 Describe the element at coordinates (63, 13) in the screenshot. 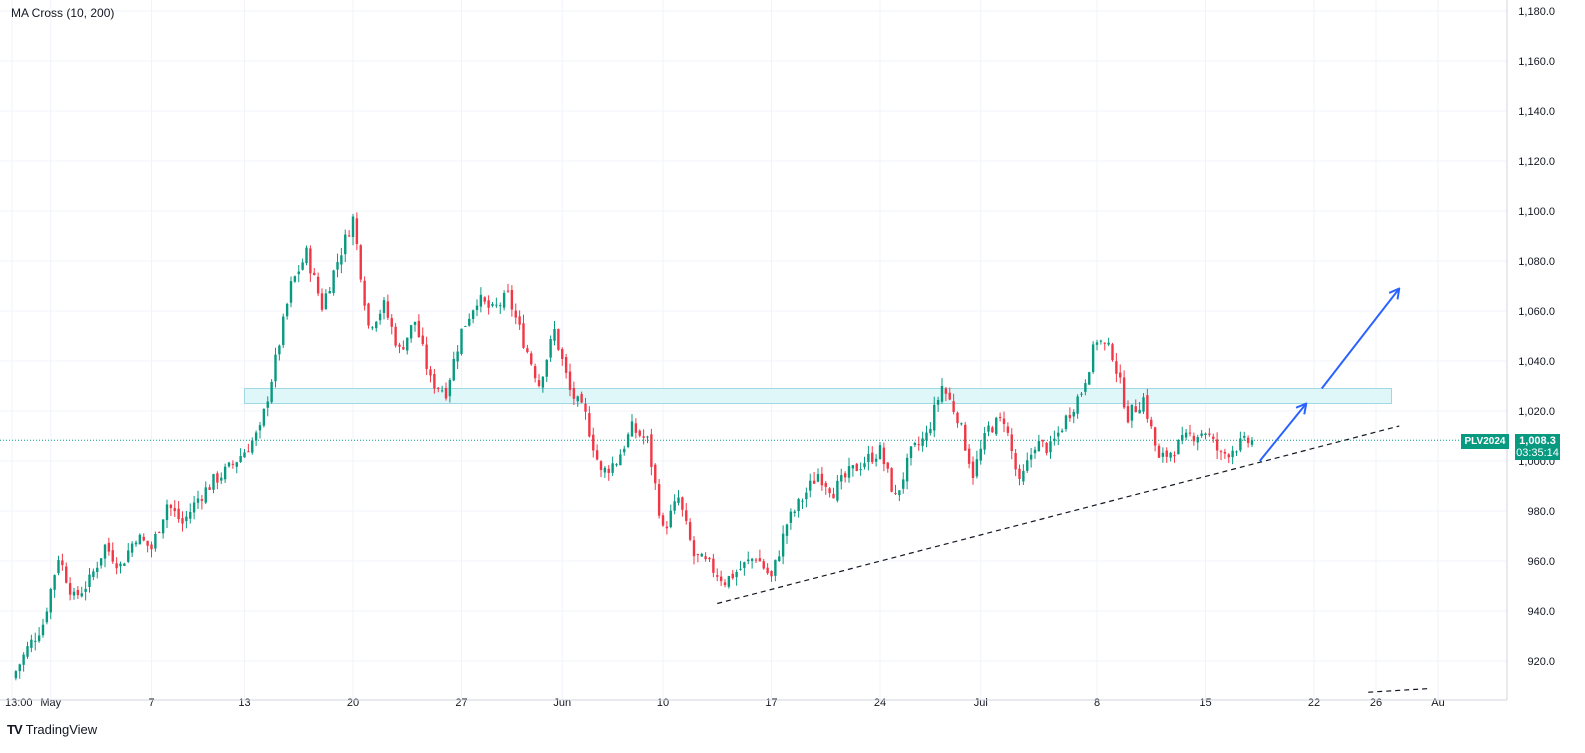

I see `indicator-legend: MA Cross (10, 200)` at that location.